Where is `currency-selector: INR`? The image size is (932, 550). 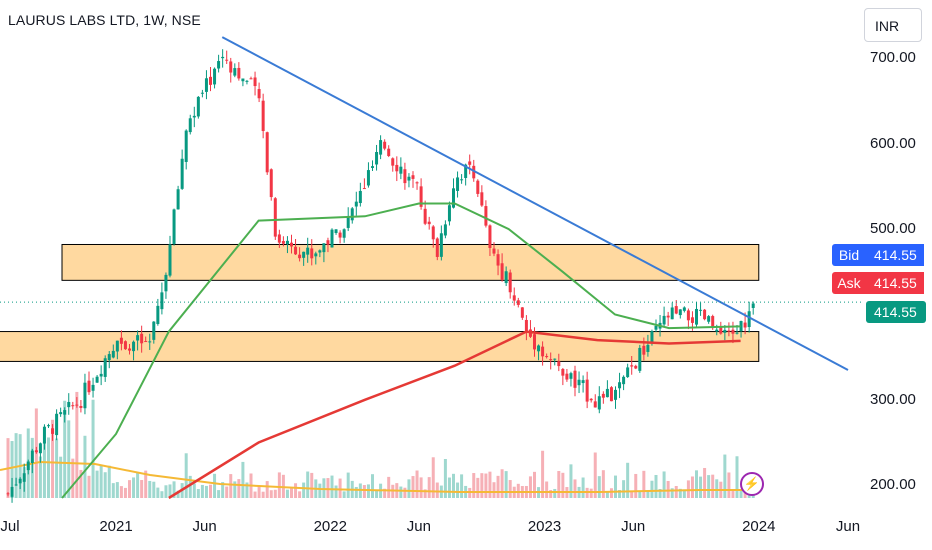 currency-selector: INR is located at coordinates (893, 25).